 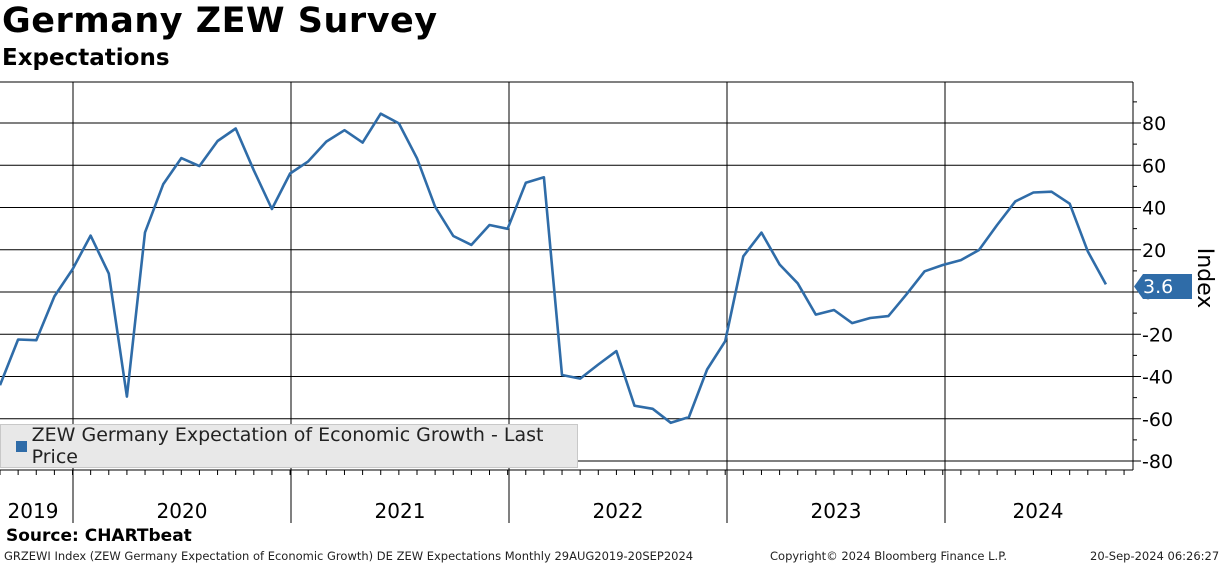 What do you see at coordinates (1154, 209) in the screenshot?
I see `y-tick-label: 40` at bounding box center [1154, 209].